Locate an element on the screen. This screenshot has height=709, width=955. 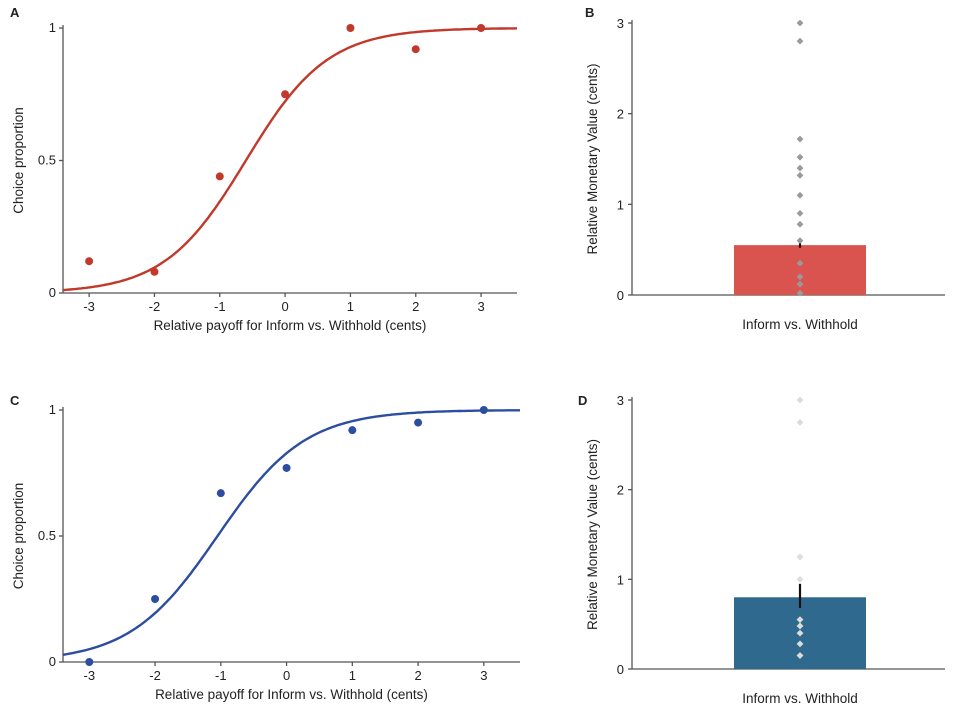
panel-c-y-tick-label: 0.5 is located at coordinates (47, 535).